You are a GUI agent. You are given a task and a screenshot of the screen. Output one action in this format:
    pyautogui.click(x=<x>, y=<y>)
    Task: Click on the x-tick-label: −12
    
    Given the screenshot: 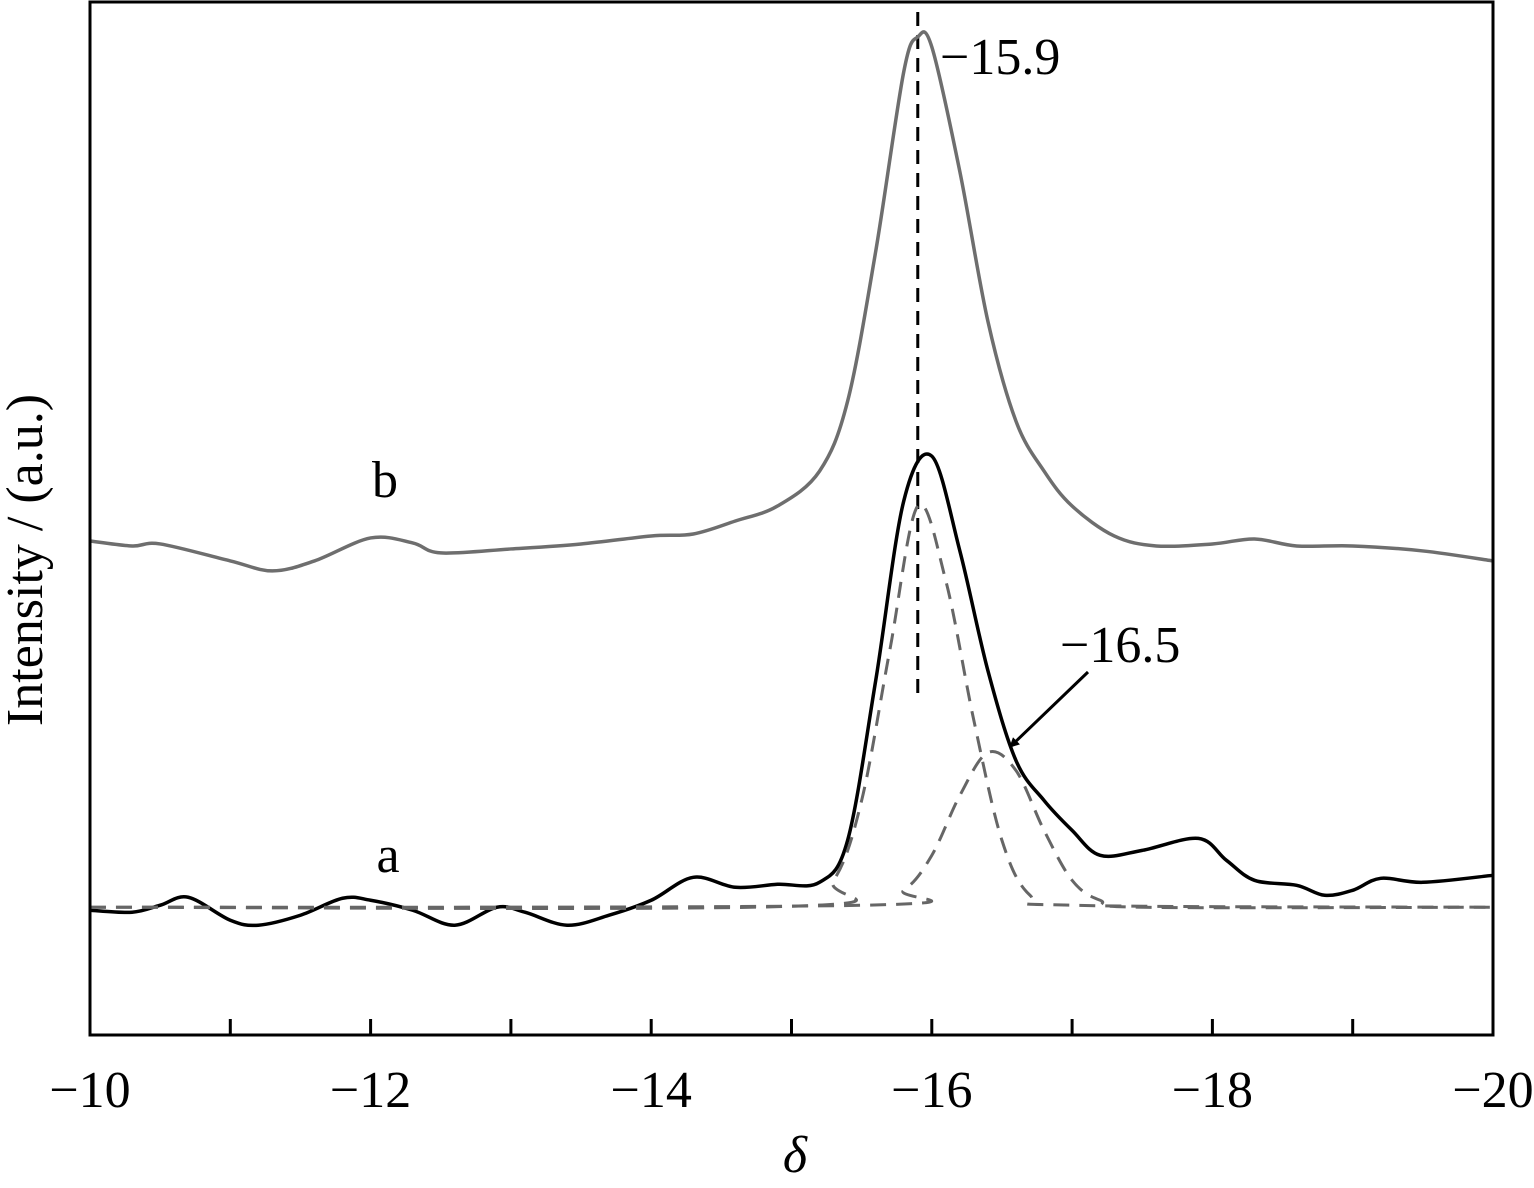 What is the action you would take?
    pyautogui.click(x=370, y=1090)
    